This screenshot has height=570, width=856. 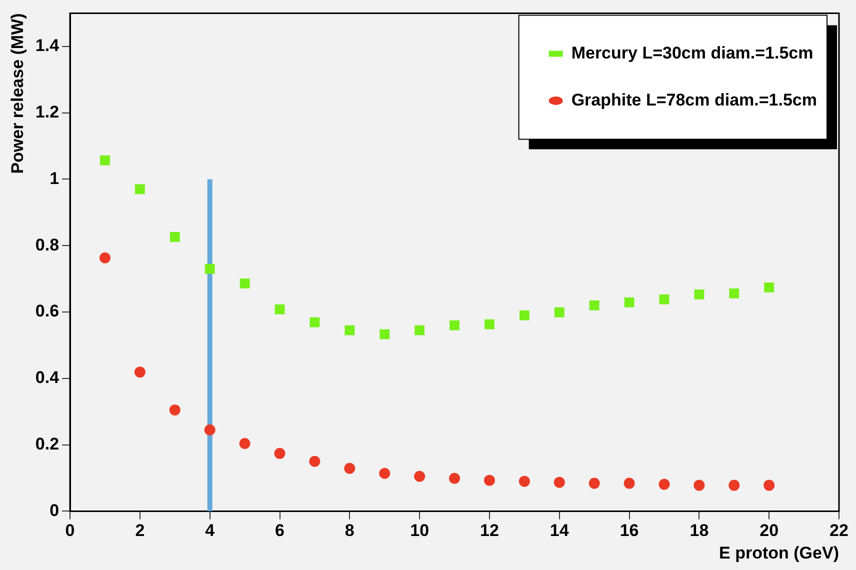 I want to click on x-tick-label: 14, so click(x=560, y=530).